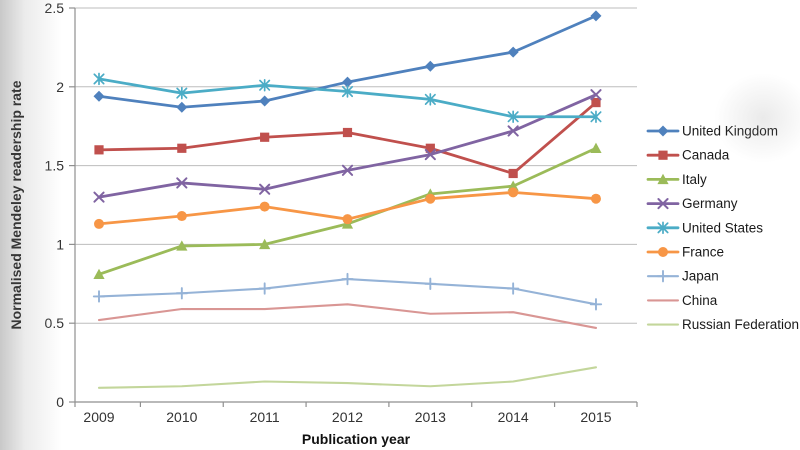 This screenshot has height=450, width=800. I want to click on legend-label-japan: Japan, so click(700, 276).